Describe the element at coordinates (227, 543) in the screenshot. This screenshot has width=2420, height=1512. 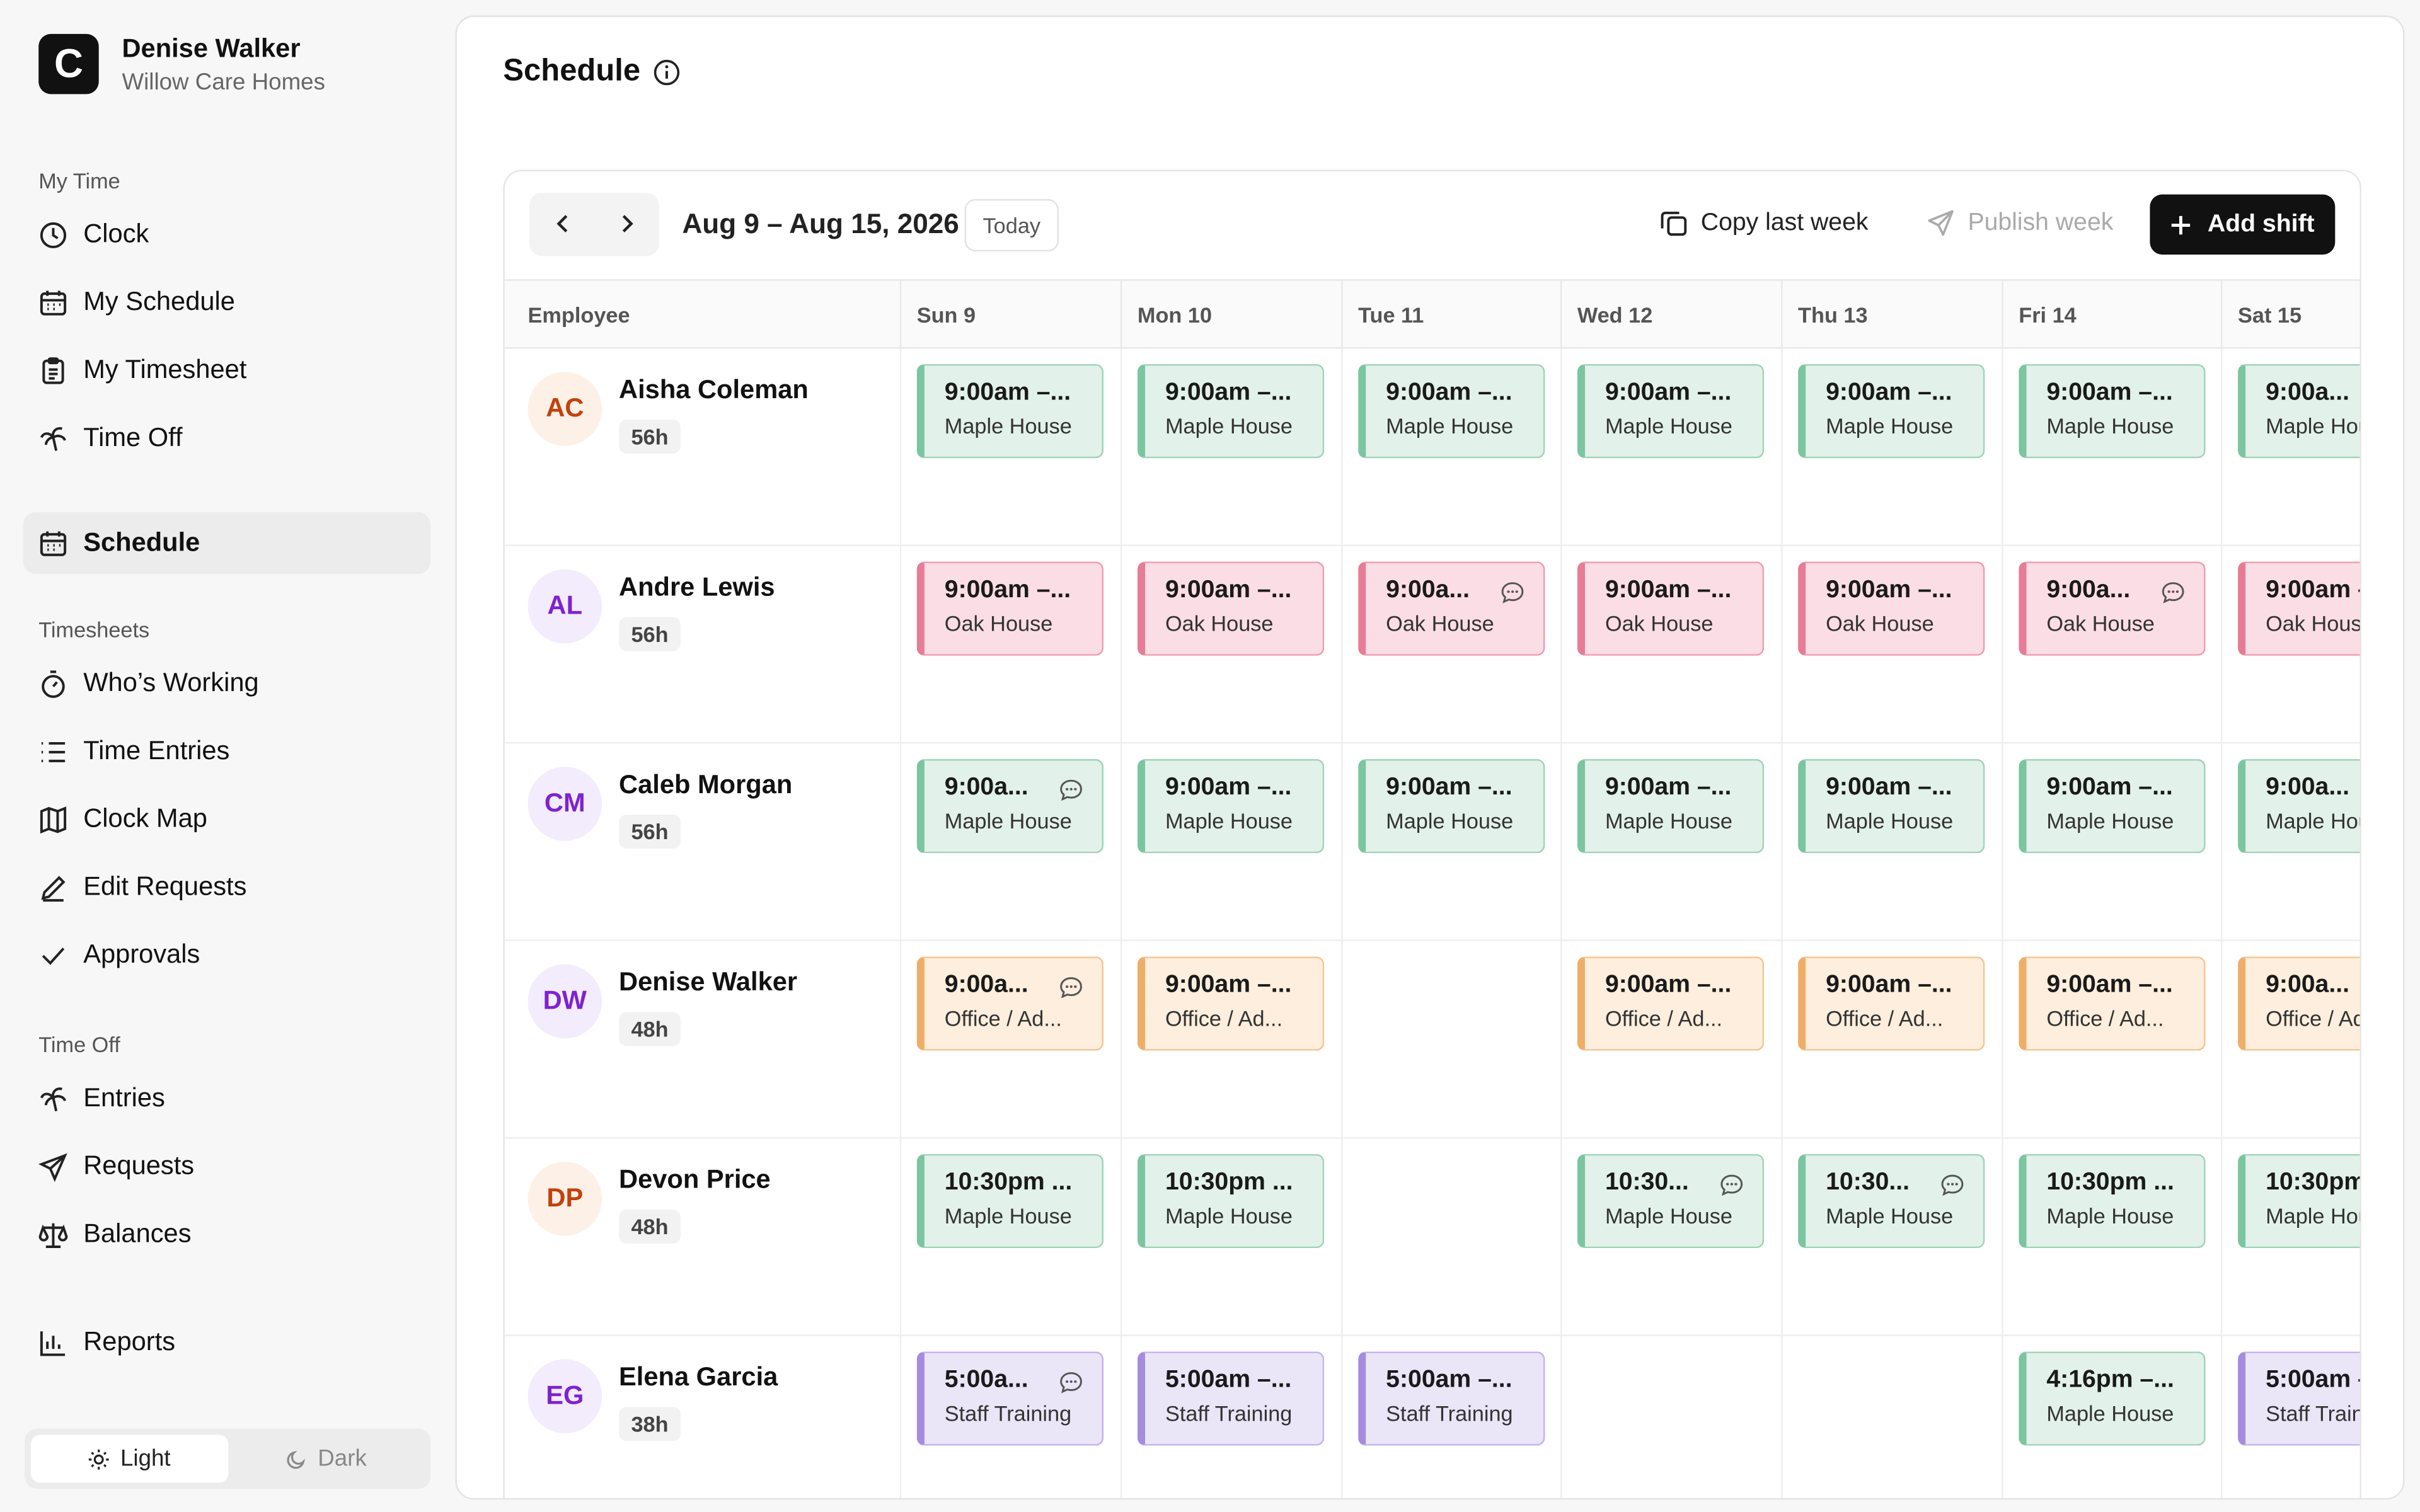
I see `nav-item: Schedule` at that location.